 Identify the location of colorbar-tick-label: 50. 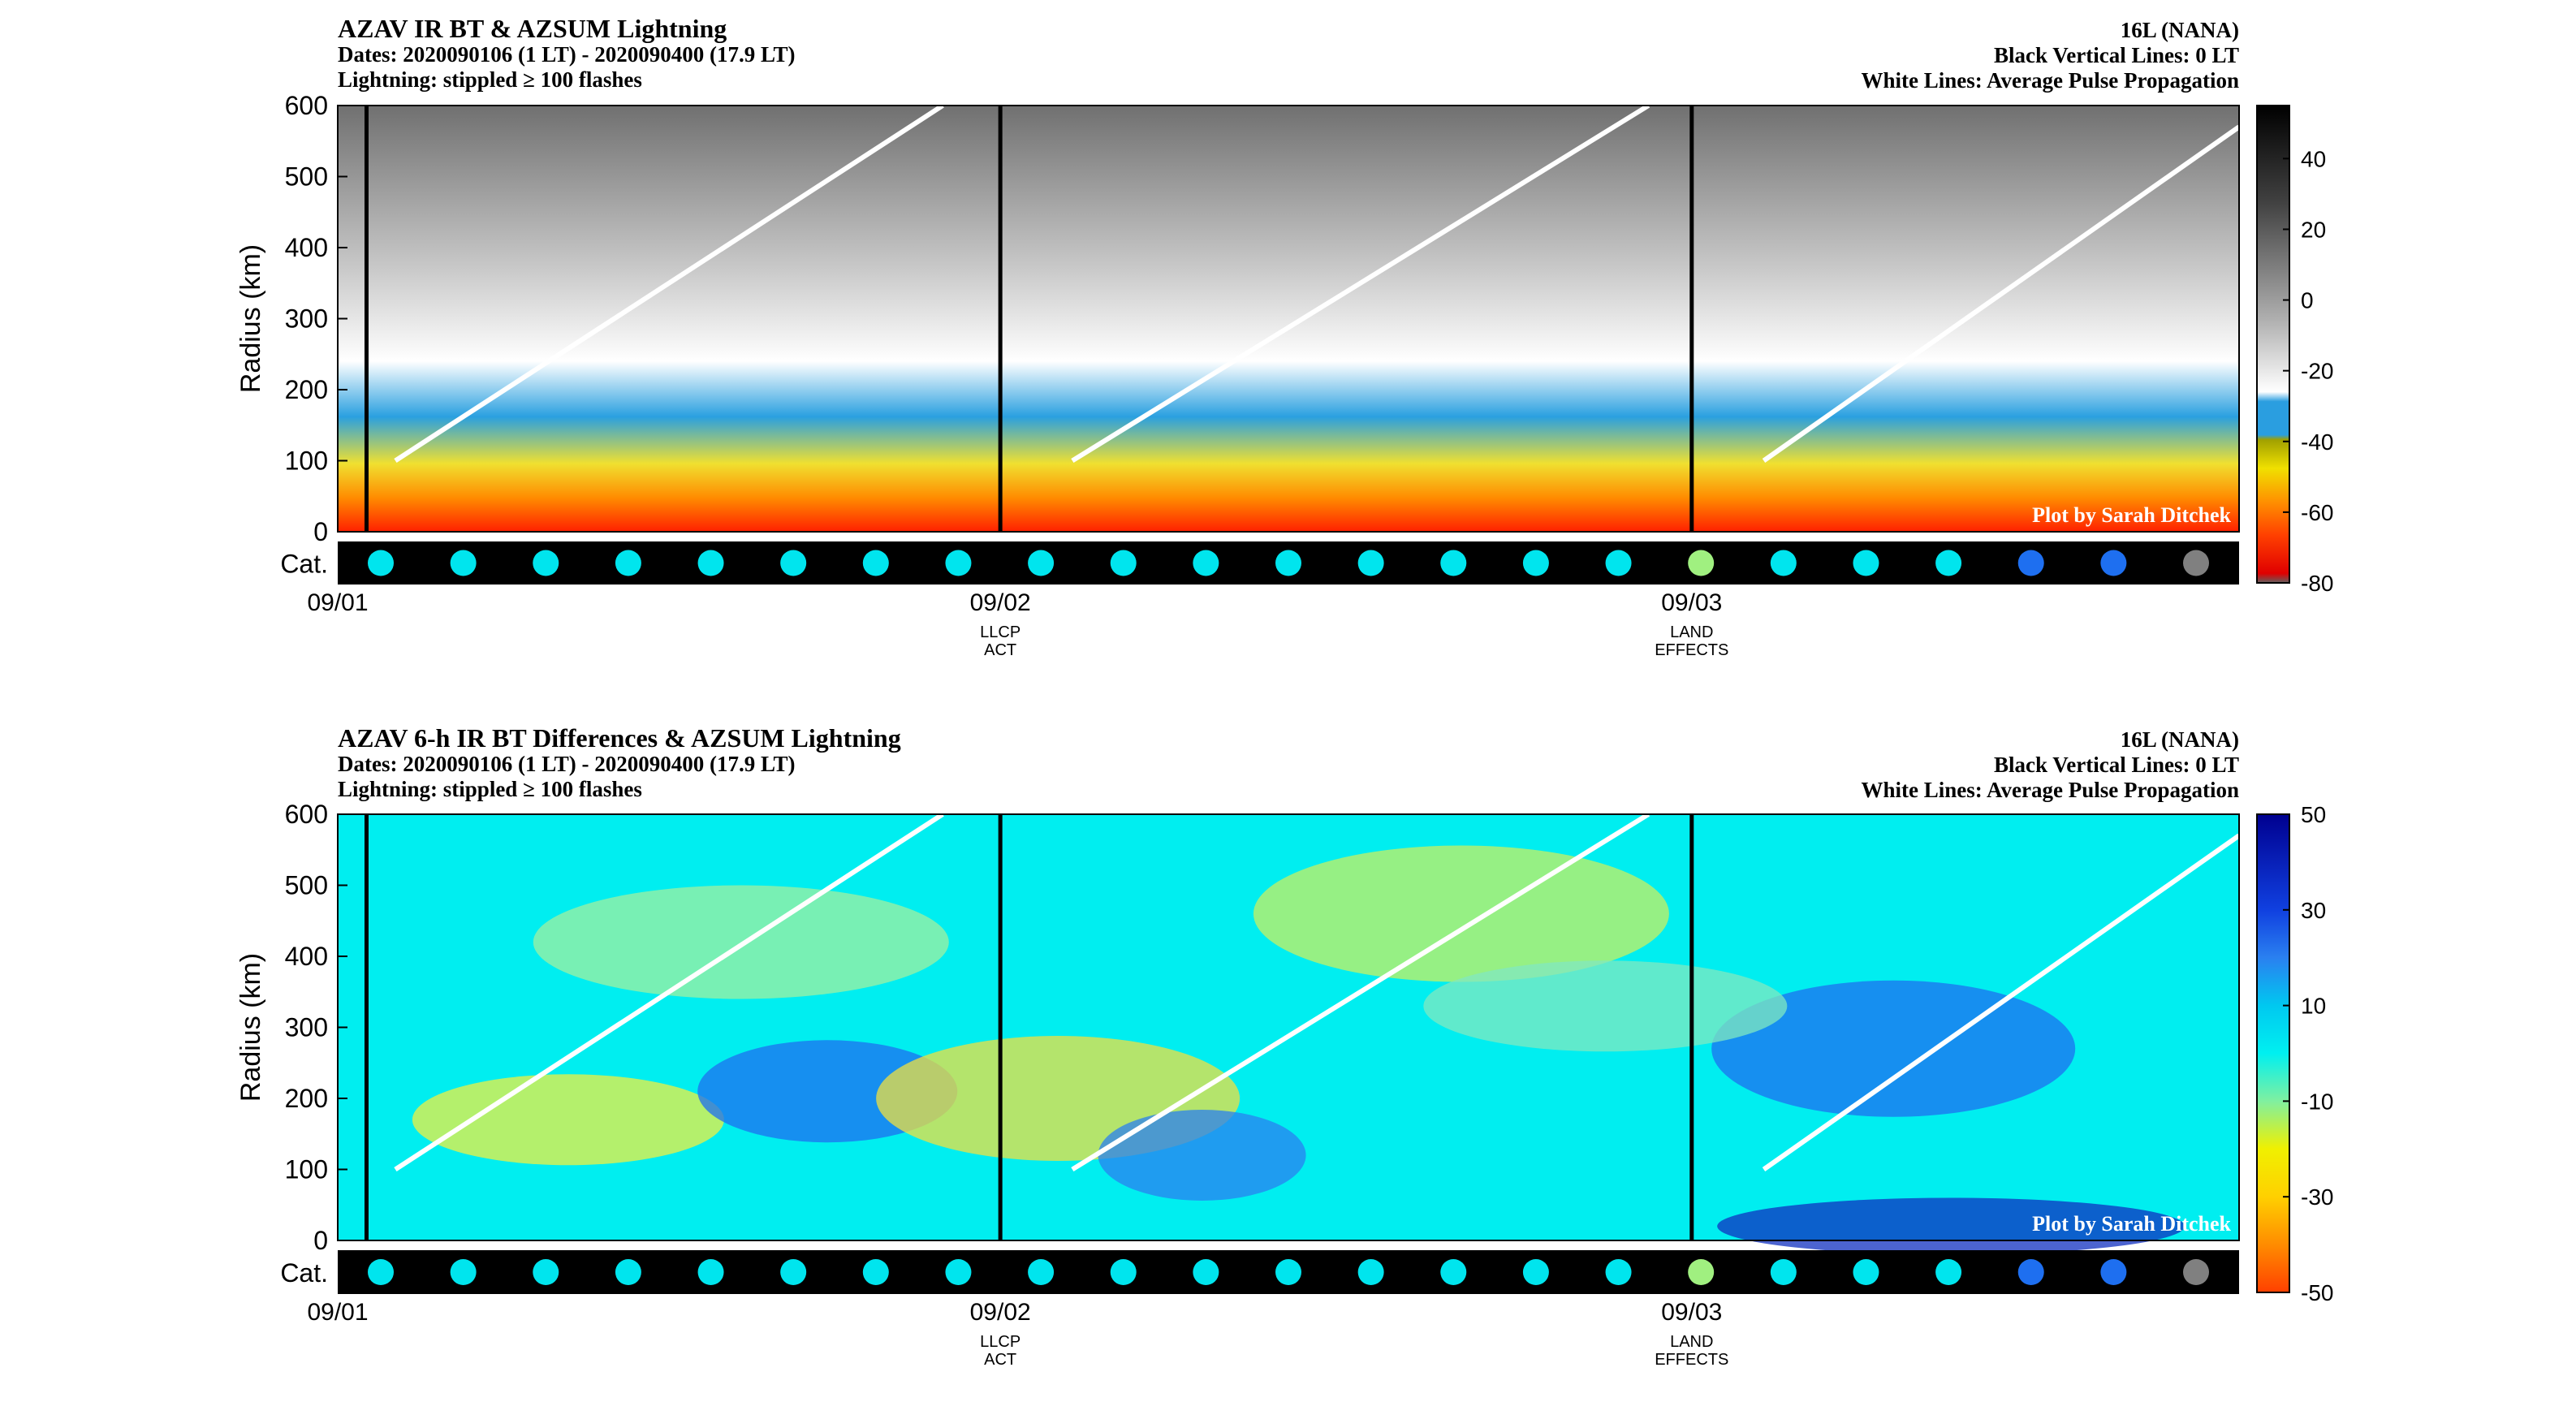
(2313, 814).